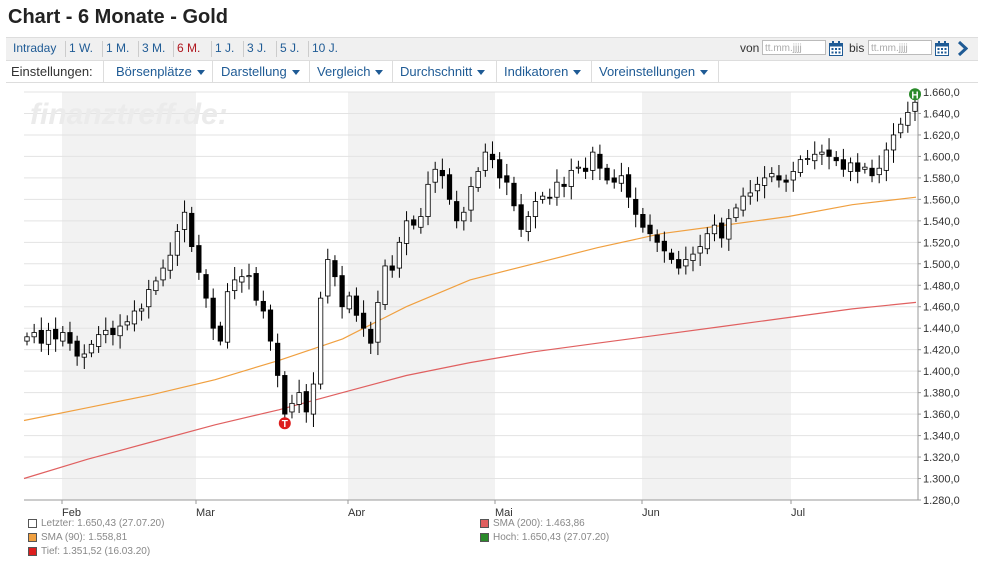 This screenshot has height=572, width=987. Describe the element at coordinates (160, 71) in the screenshot. I see `menu-boersenplaetze: Börsenplätze` at that location.